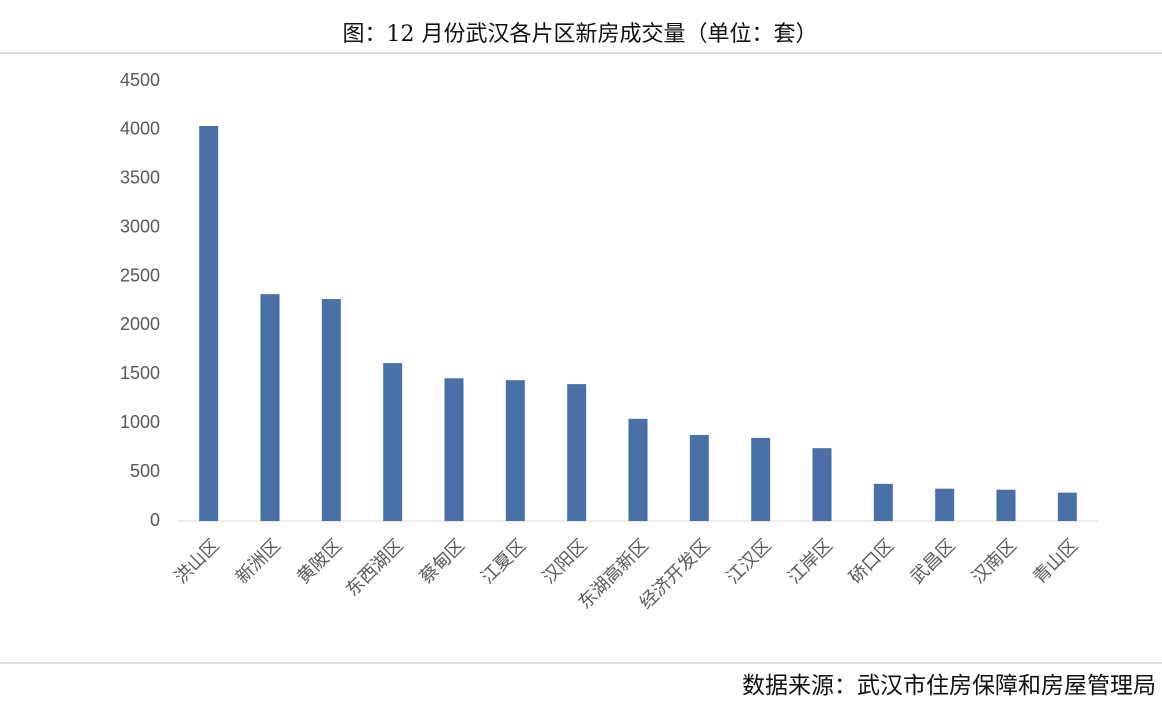 The width and height of the screenshot is (1162, 710). I want to click on x-tick-label: 东西湖区, so click(374, 567).